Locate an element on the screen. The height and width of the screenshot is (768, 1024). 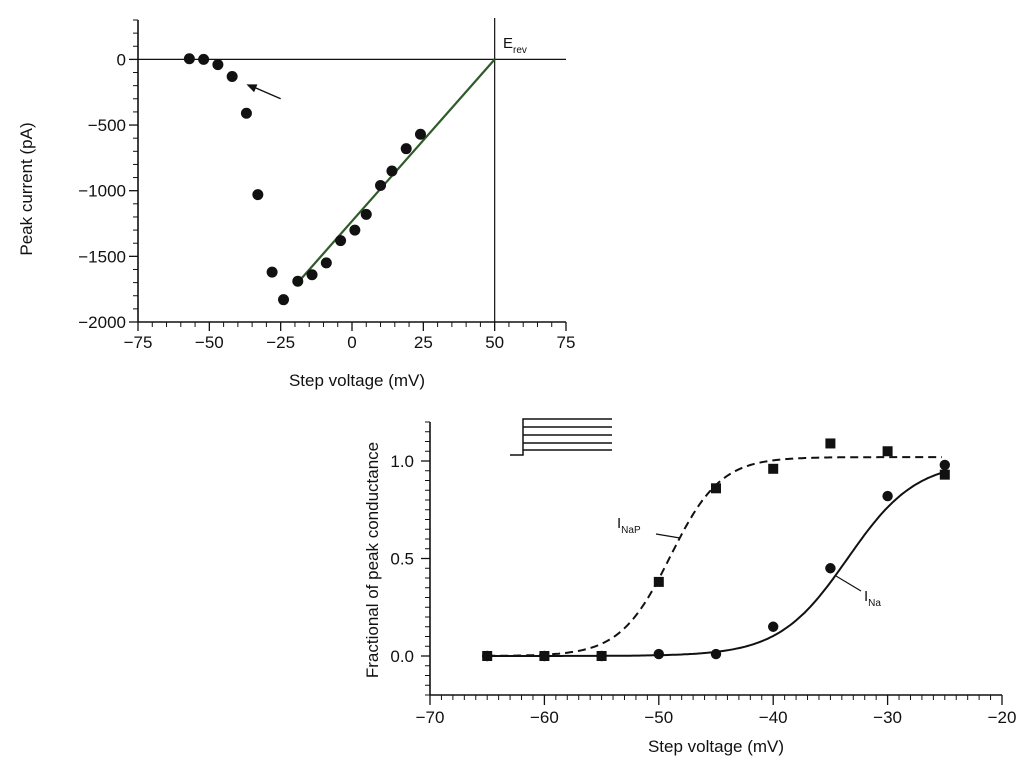
erev-label: Erev is located at coordinates (515, 45).